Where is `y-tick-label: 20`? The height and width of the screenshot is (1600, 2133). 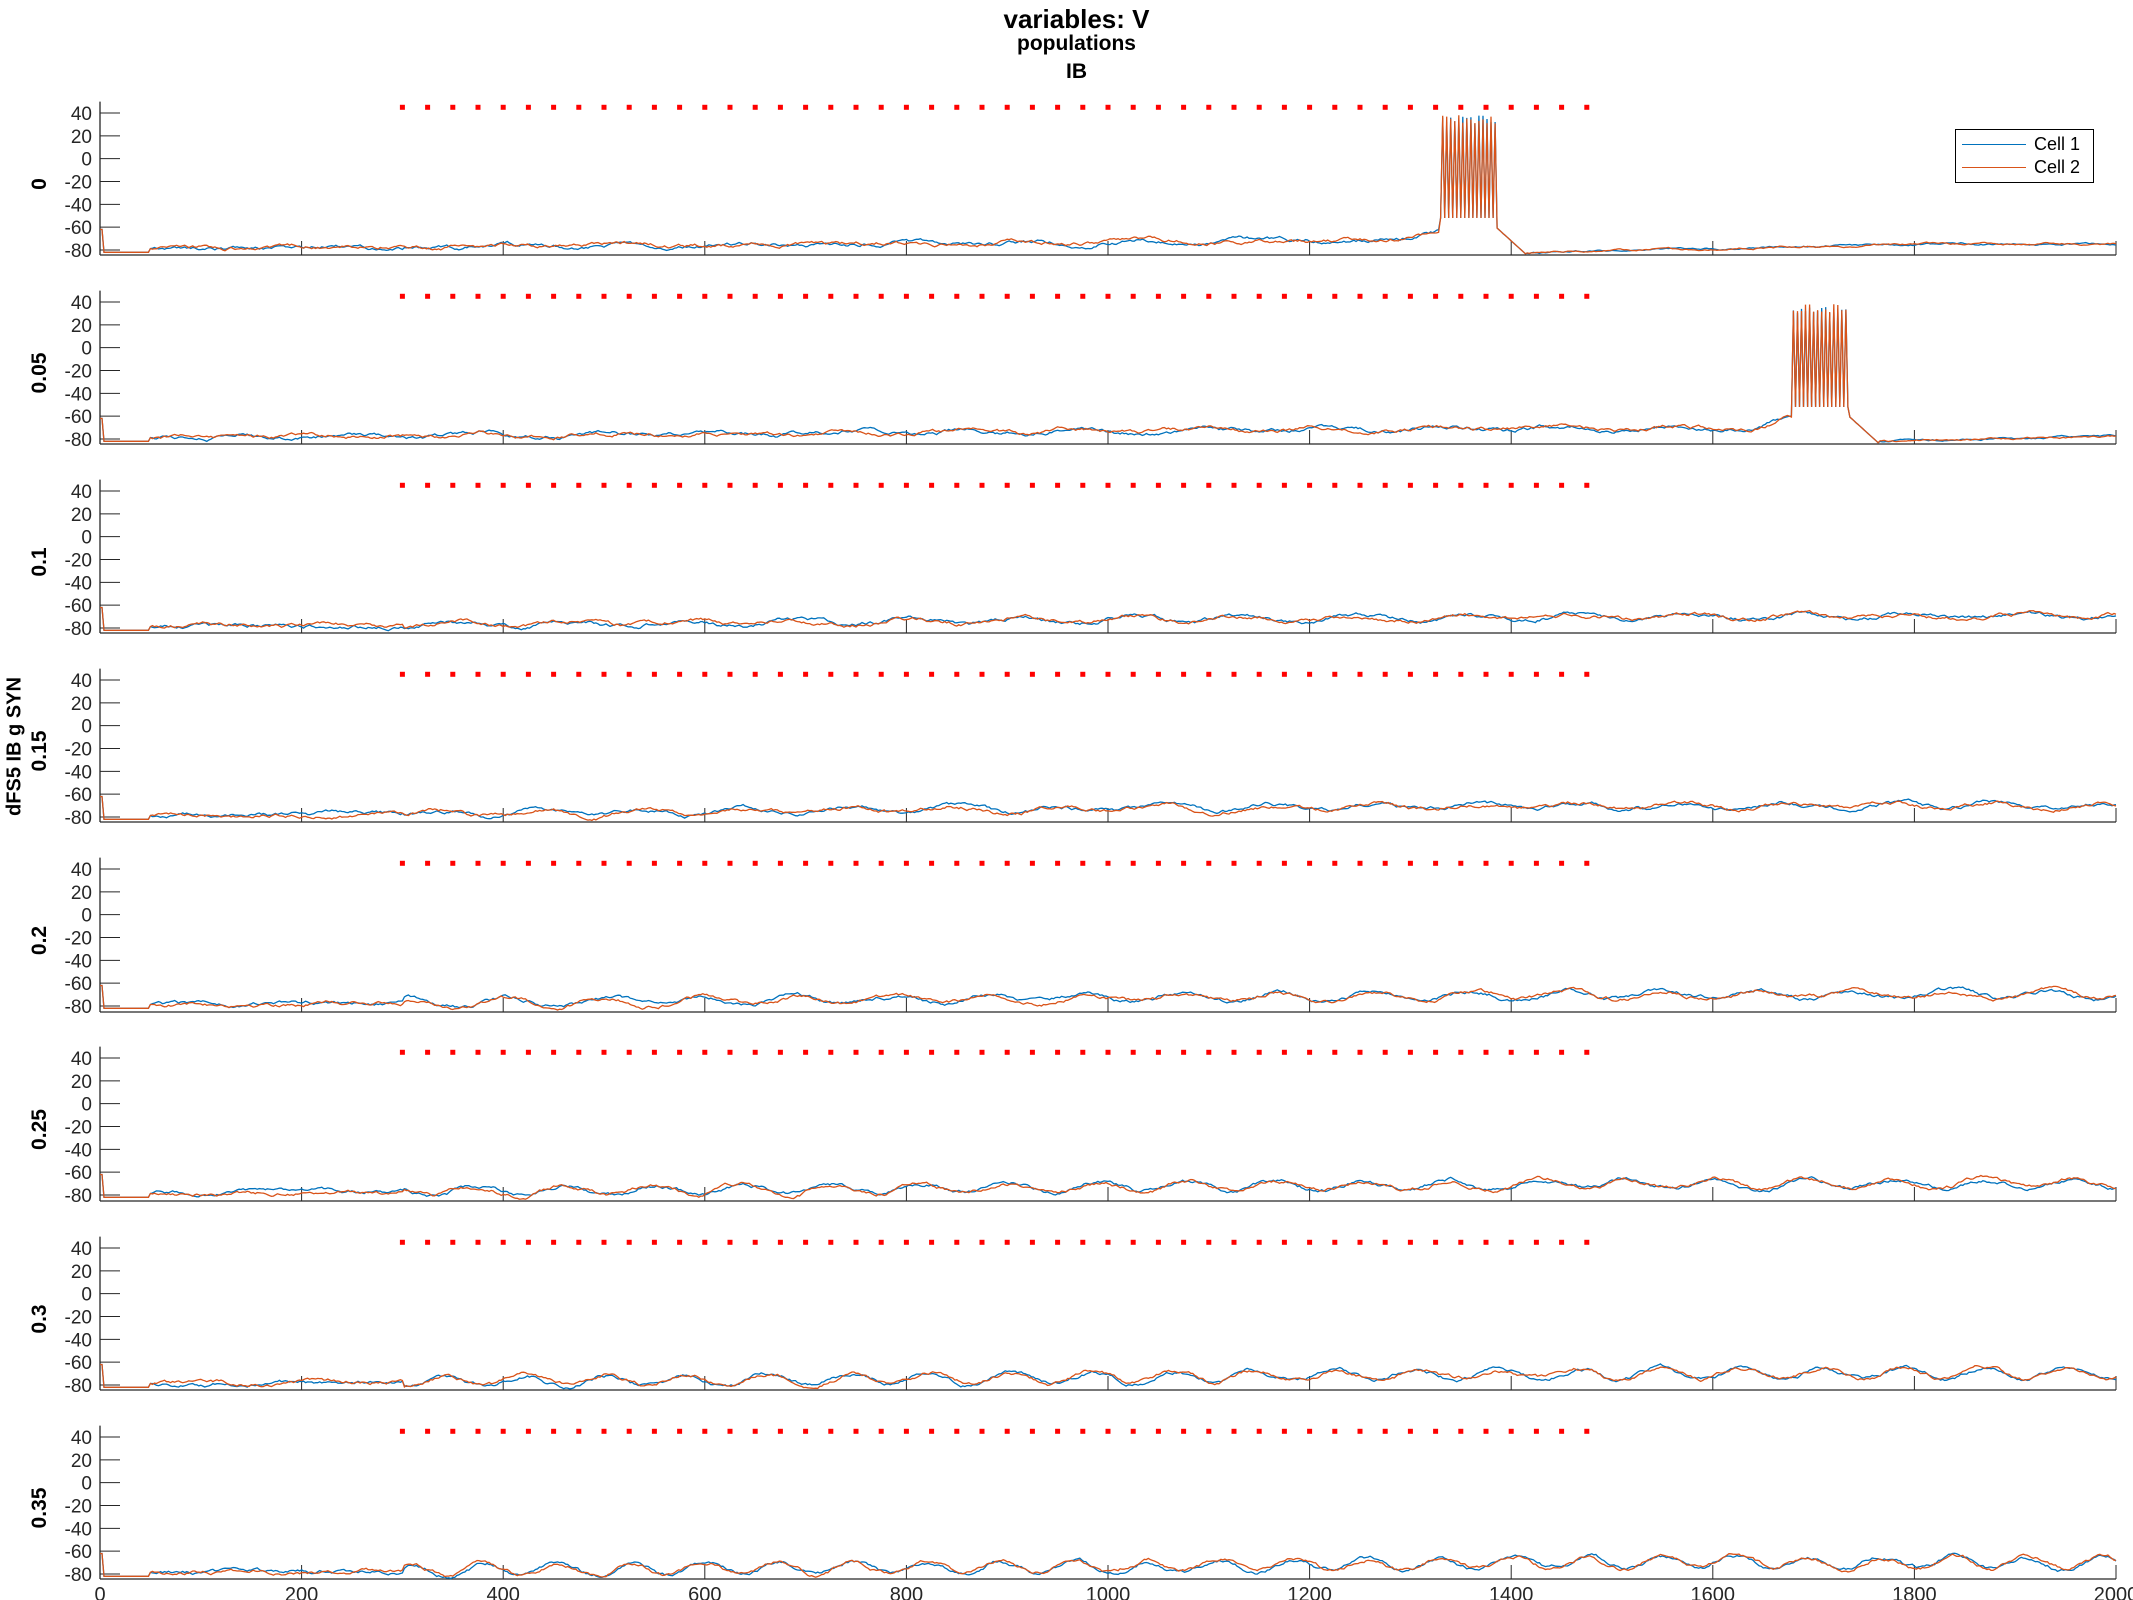
y-tick-label: 20 is located at coordinates (81, 704).